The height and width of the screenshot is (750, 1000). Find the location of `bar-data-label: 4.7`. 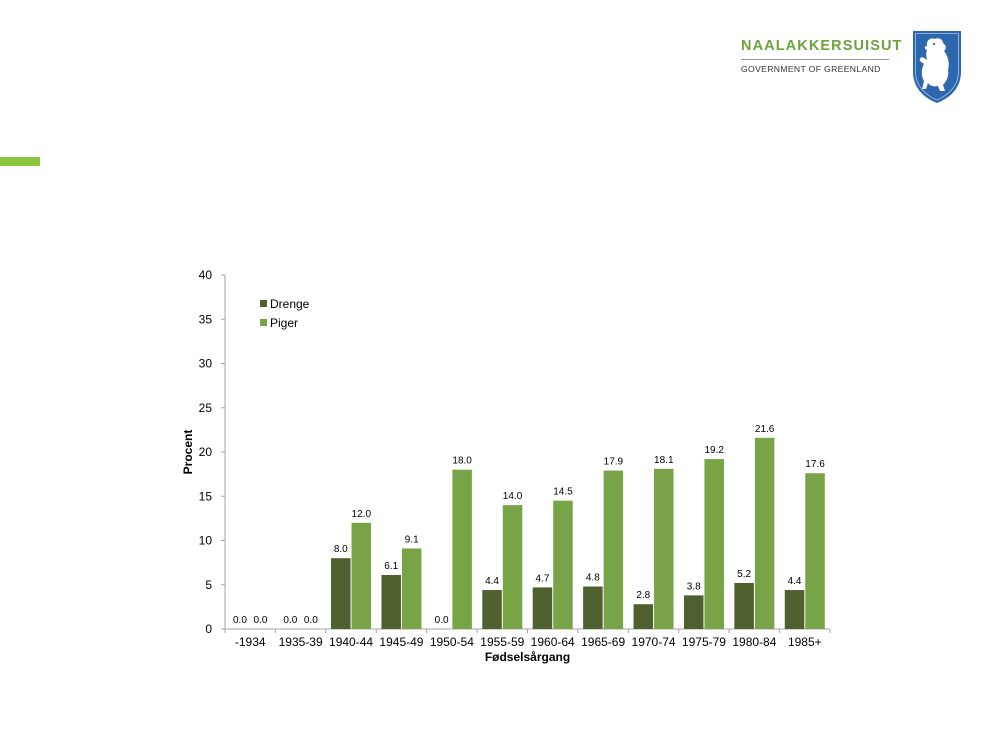

bar-data-label: 4.7 is located at coordinates (543, 578).